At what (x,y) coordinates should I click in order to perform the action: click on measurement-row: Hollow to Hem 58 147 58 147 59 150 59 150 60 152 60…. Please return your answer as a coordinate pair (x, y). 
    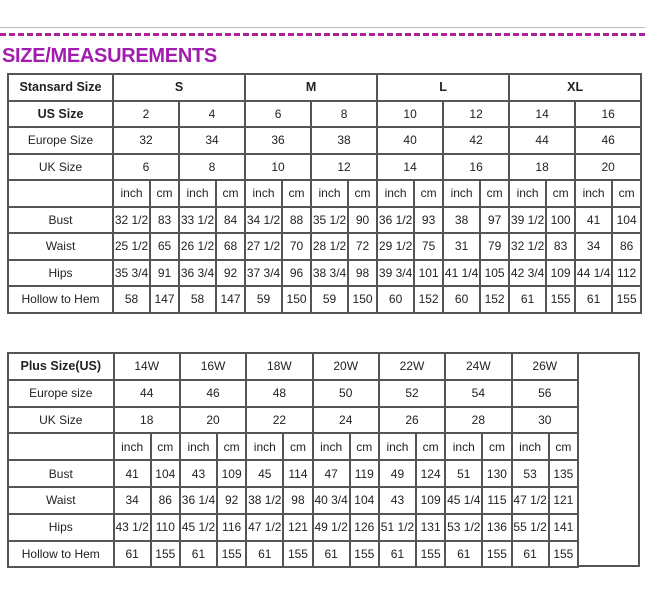
    Looking at the image, I should click on (325, 299).